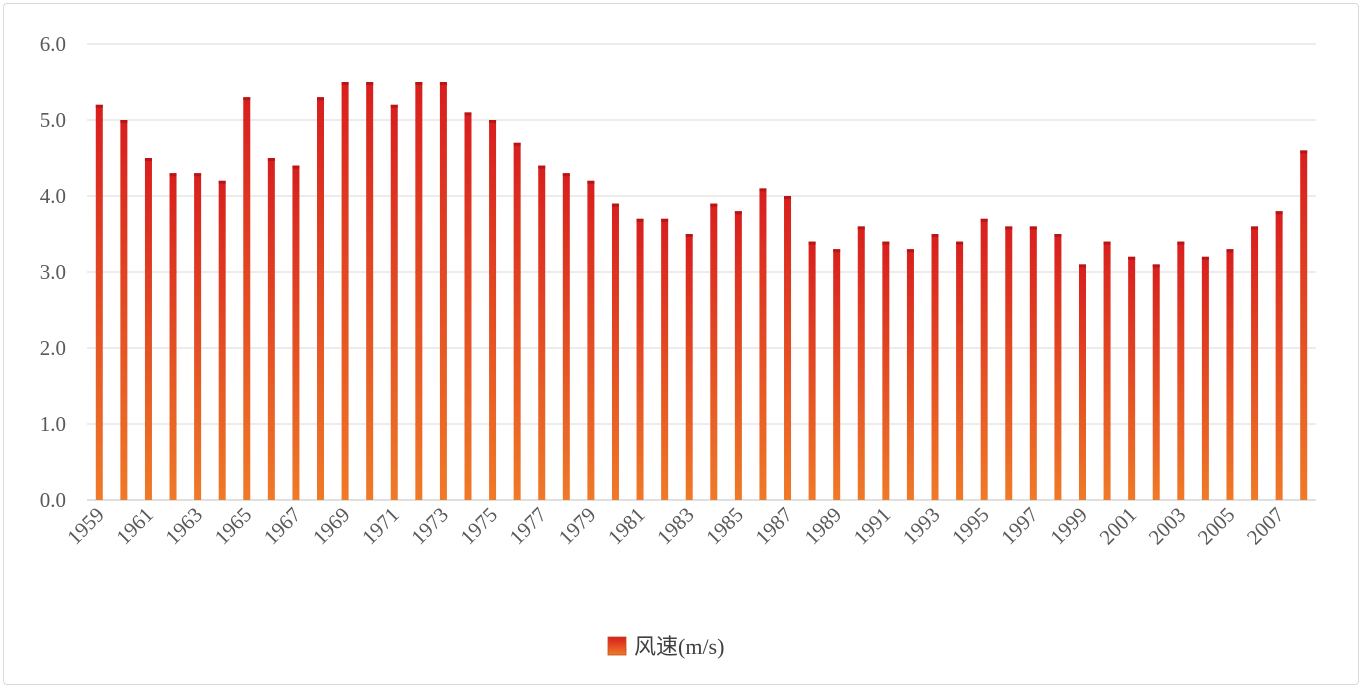 The width and height of the screenshot is (1364, 690). Describe the element at coordinates (1118, 526) in the screenshot. I see `x-tick-label: 2001` at that location.